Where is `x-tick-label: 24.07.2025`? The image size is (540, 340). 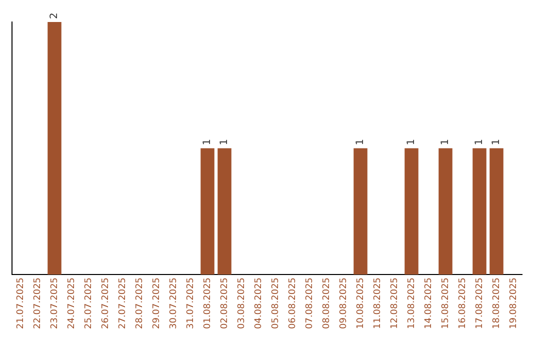
x-tick-label: 24.07.2025 is located at coordinates (71, 303).